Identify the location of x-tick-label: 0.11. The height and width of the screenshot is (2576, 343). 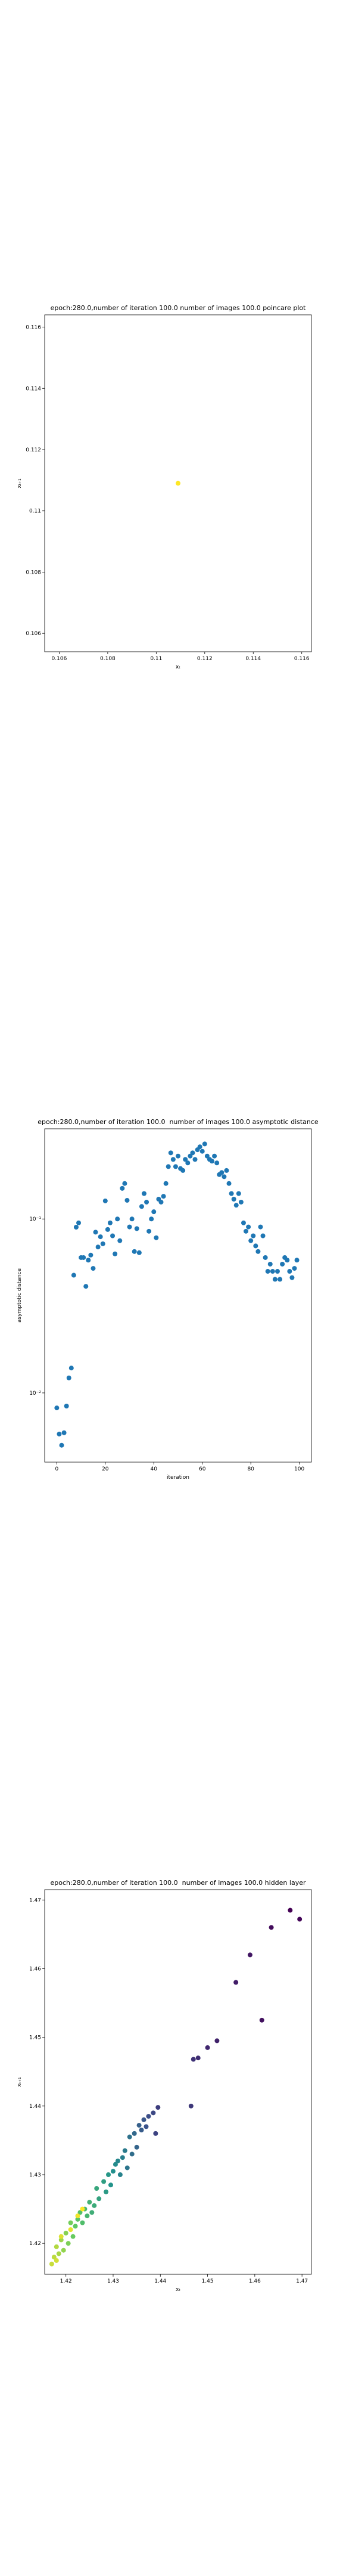
(156, 659).